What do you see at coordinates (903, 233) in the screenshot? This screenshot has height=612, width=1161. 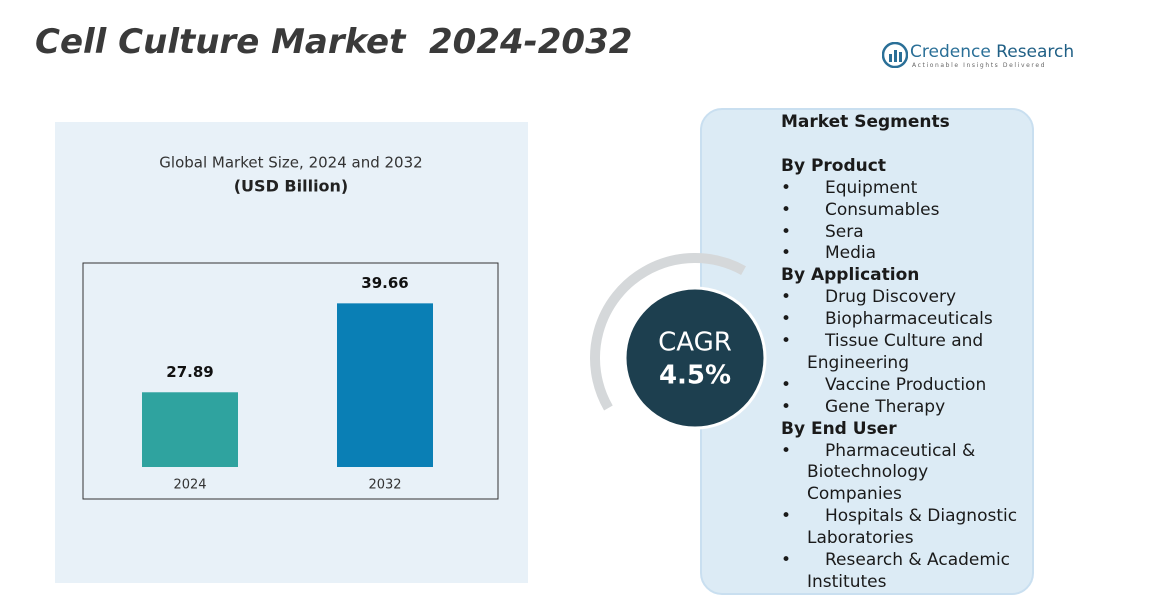 I see `segment-item: • Sera` at bounding box center [903, 233].